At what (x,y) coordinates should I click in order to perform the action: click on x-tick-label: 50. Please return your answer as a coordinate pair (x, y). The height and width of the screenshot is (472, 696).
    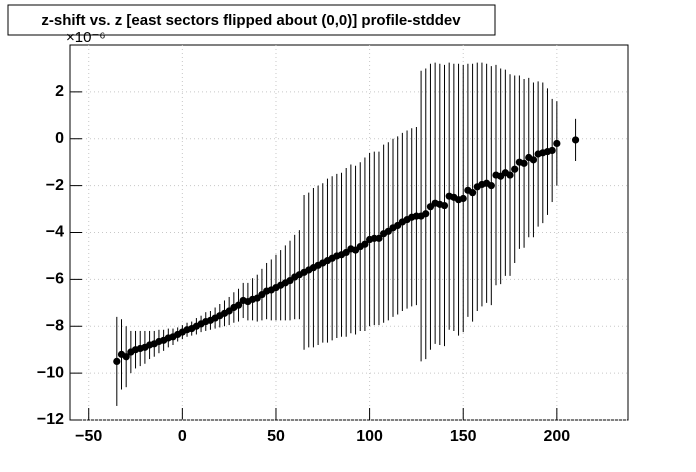
    Looking at the image, I should click on (276, 436).